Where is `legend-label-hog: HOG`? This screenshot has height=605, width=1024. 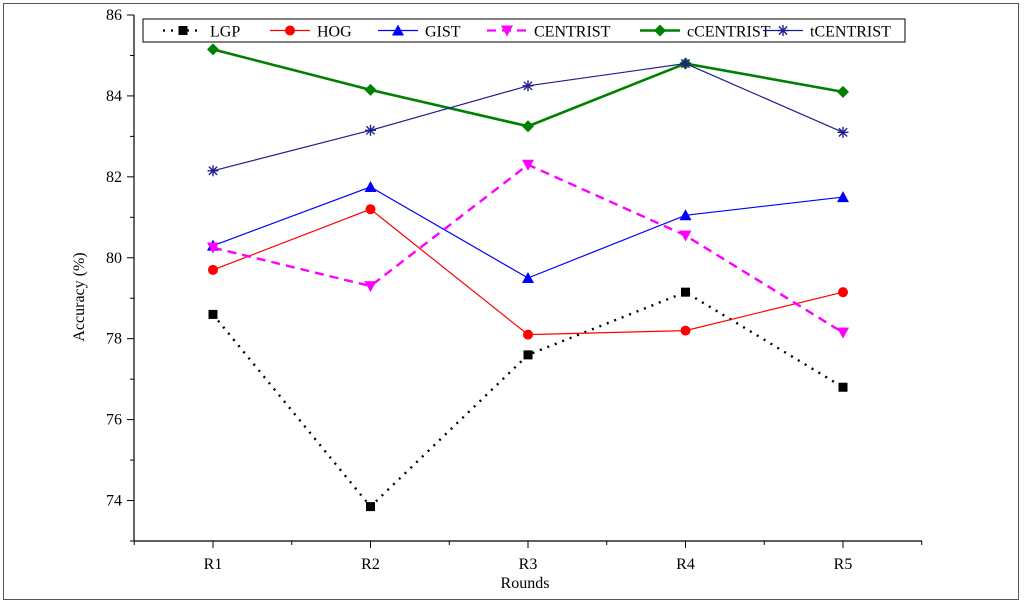 legend-label-hog: HOG is located at coordinates (334, 32).